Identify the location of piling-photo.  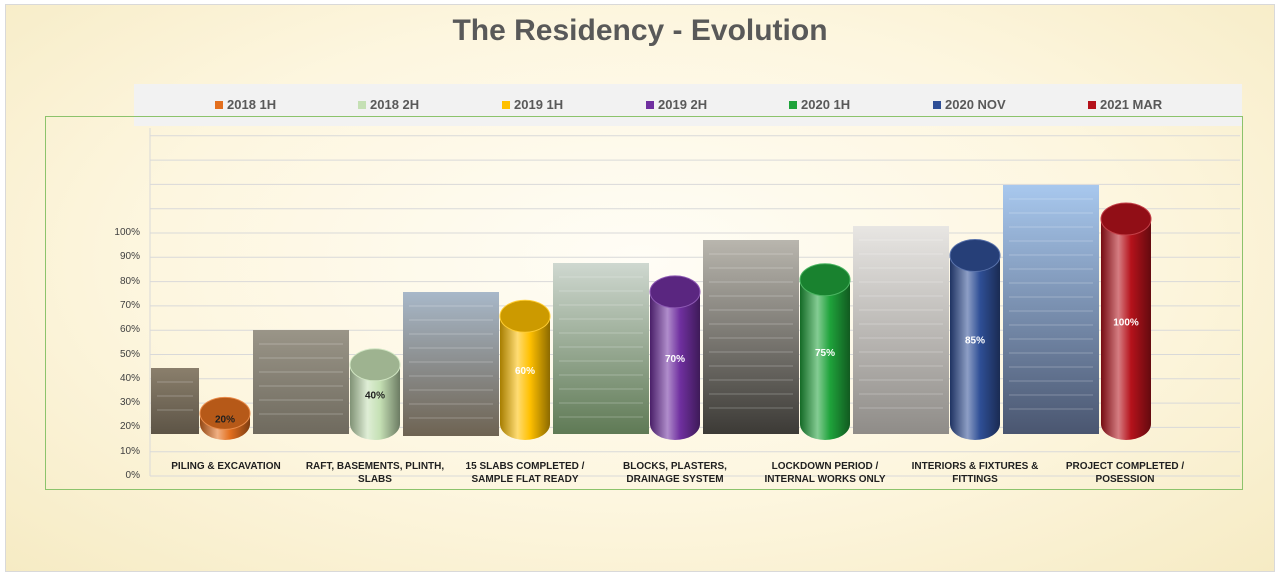
(175, 401).